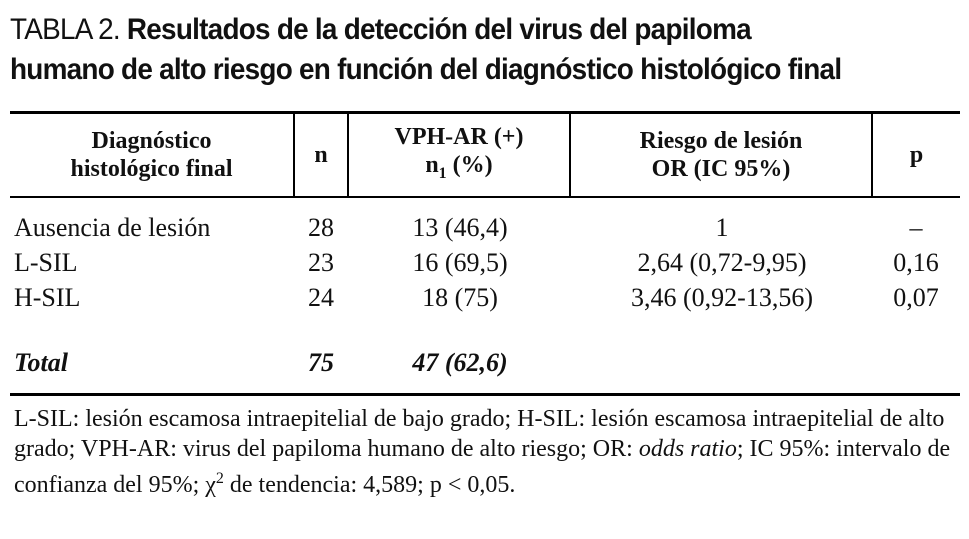 The width and height of the screenshot is (969, 539). I want to click on header-bottom-rule, so click(485, 197).